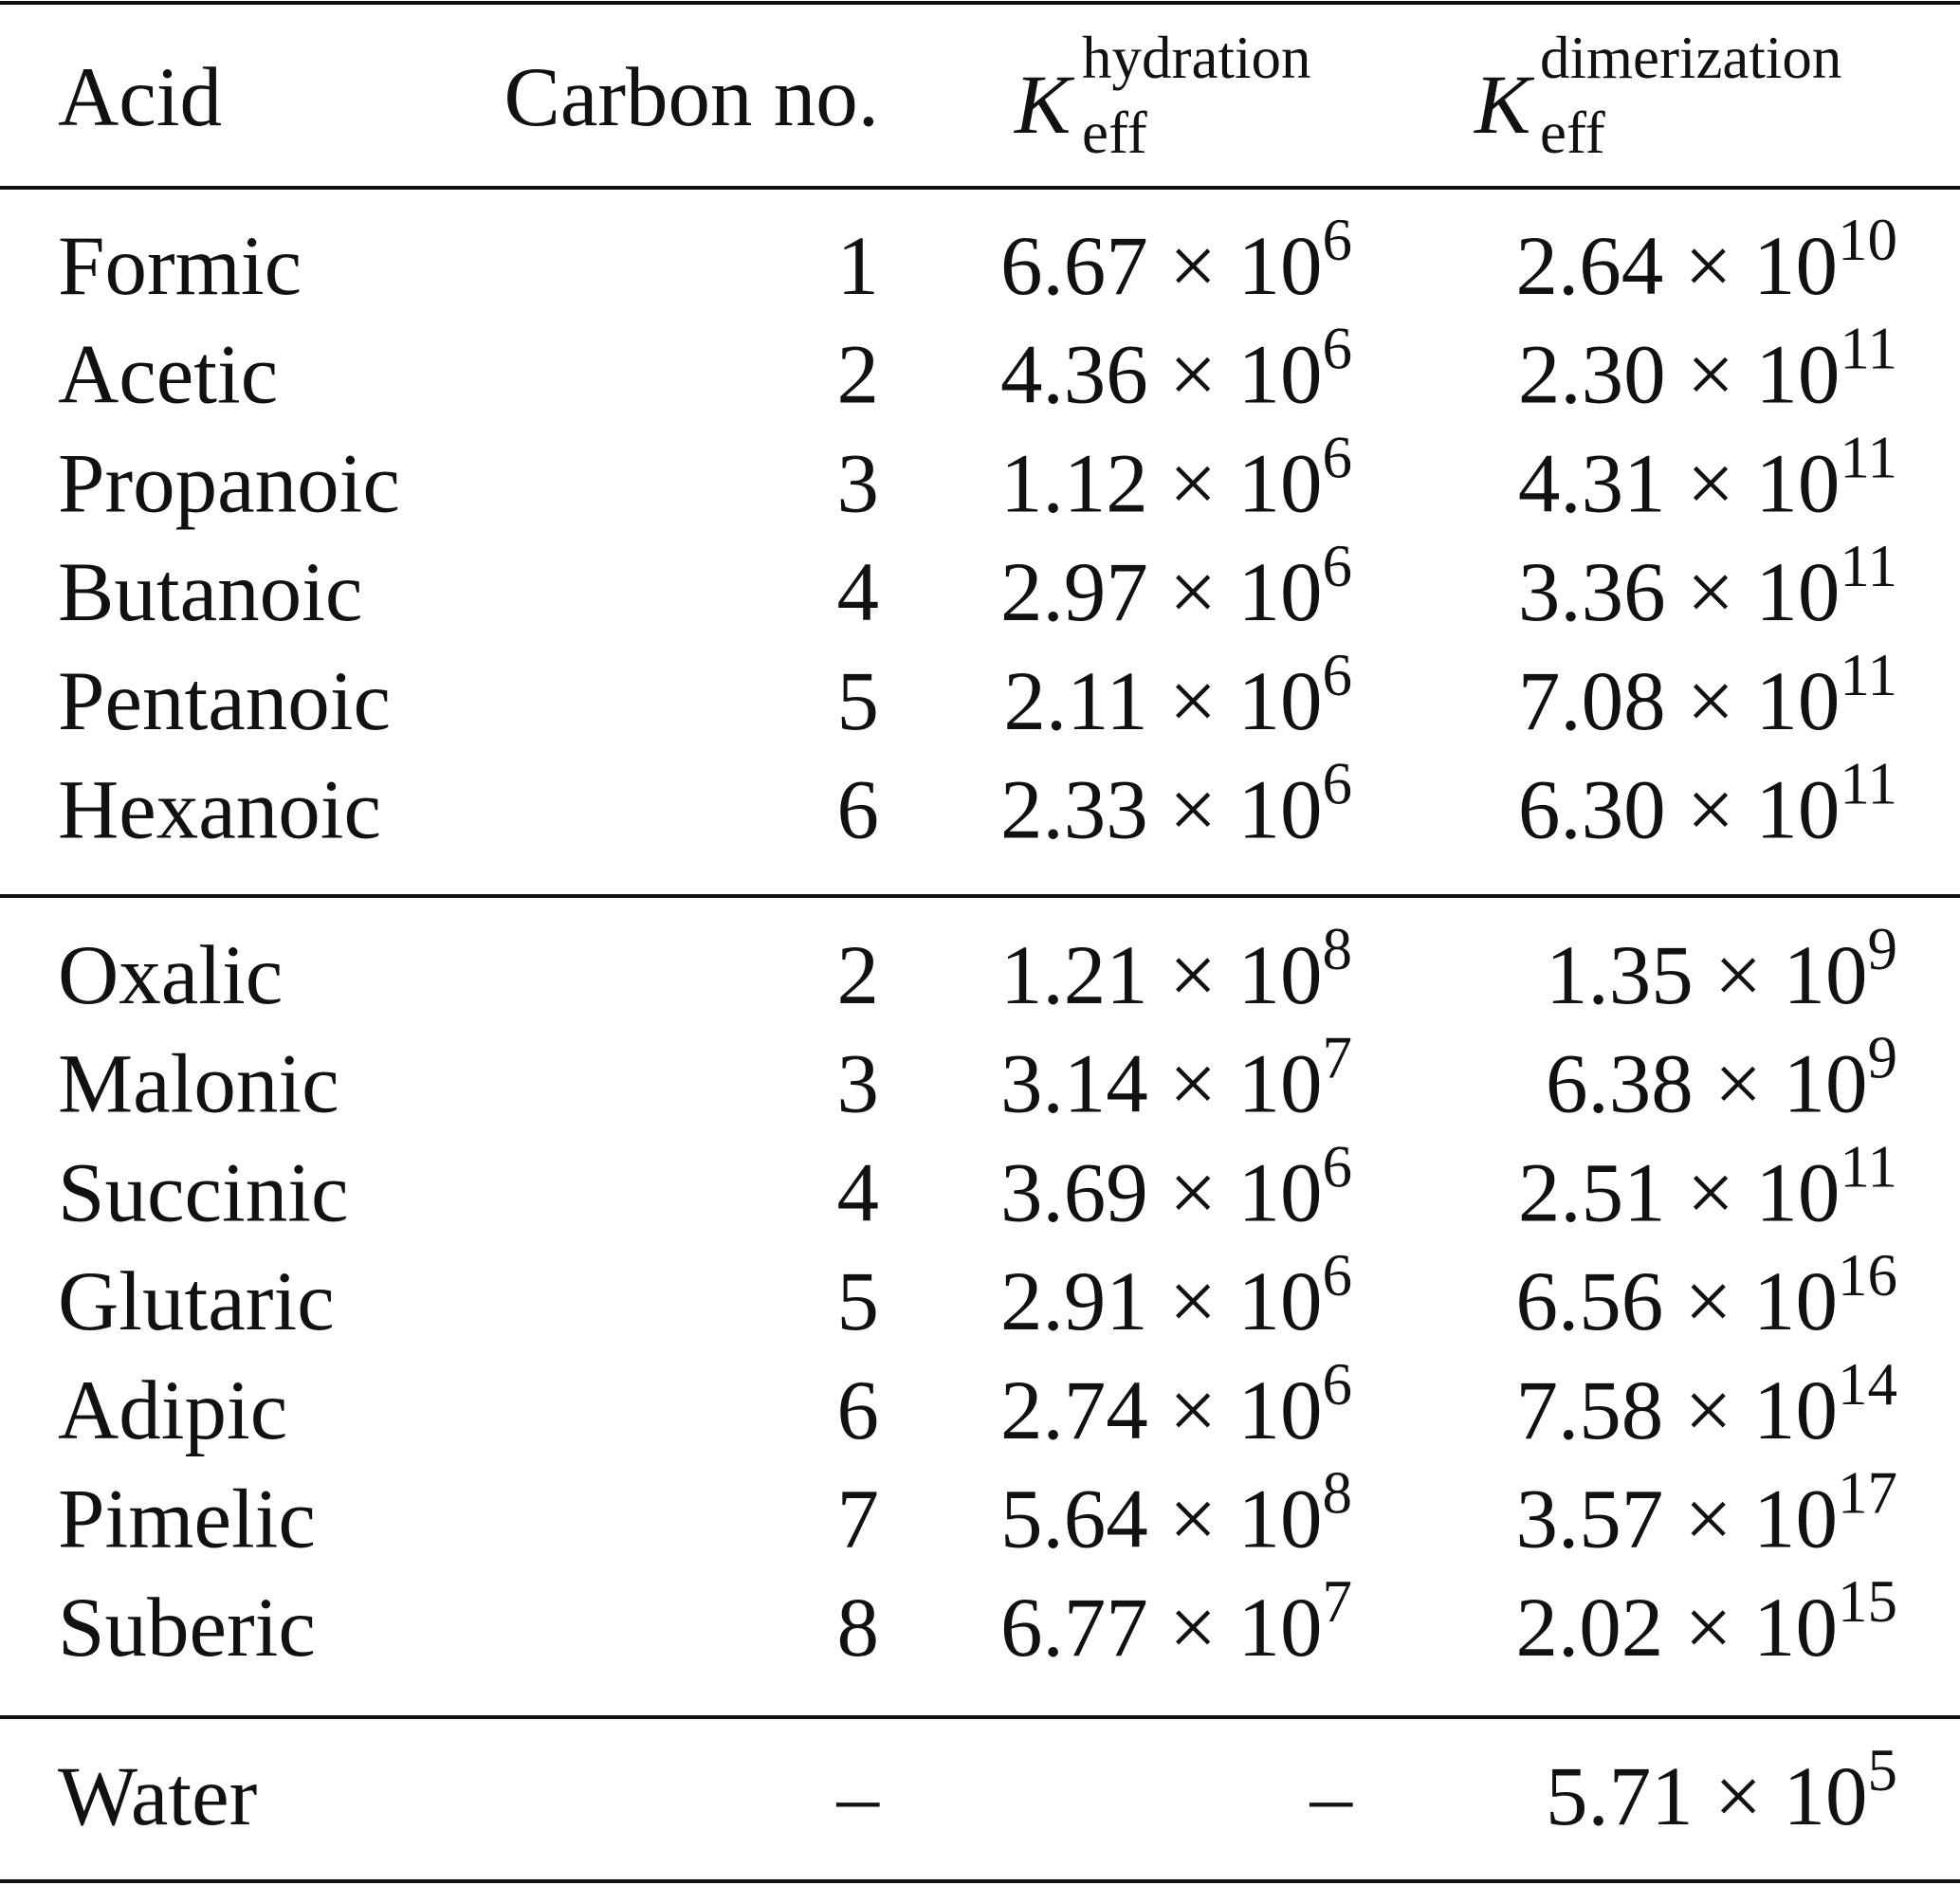 This screenshot has width=1960, height=1885. I want to click on acid-name: Acetic, so click(168, 375).